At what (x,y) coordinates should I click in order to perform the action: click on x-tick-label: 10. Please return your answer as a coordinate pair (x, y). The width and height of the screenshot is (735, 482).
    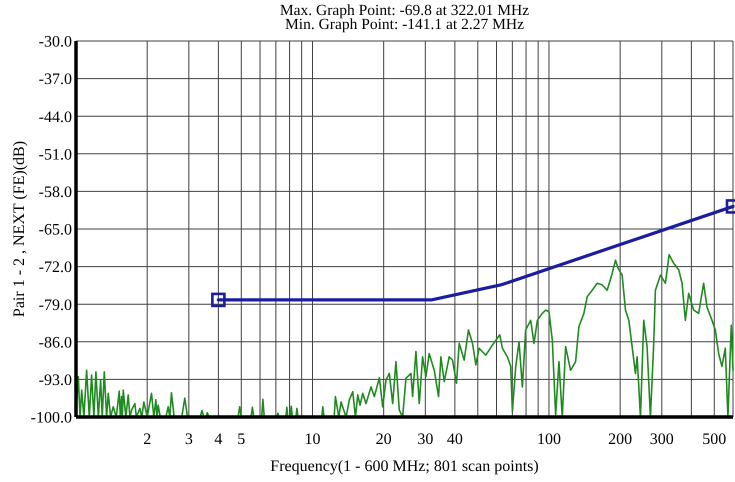
    Looking at the image, I should click on (312, 439).